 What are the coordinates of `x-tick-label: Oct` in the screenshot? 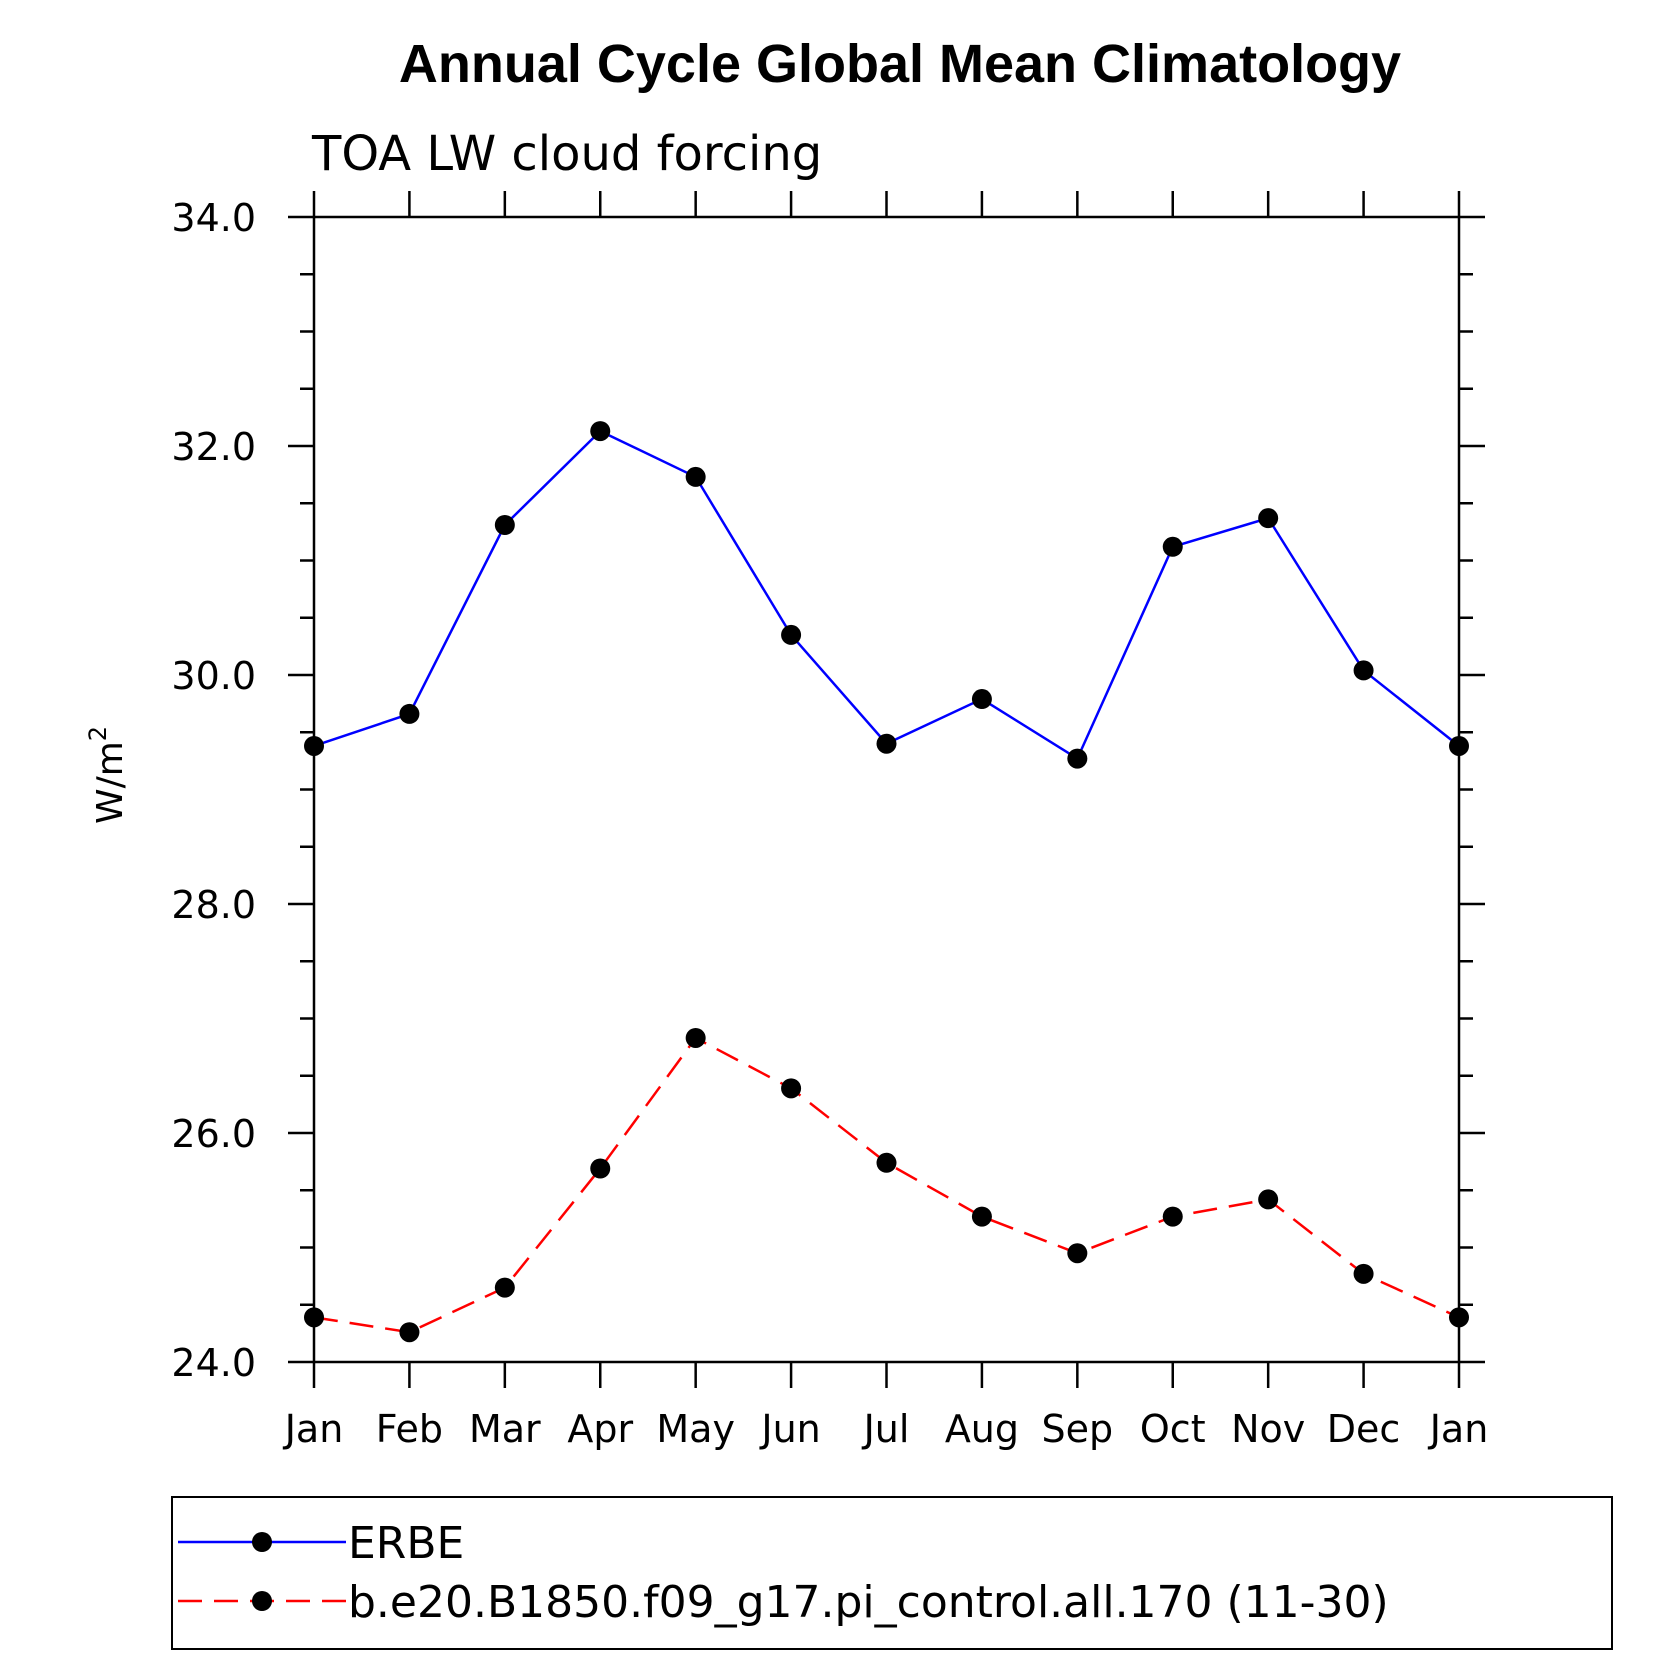 It's located at (1173, 1429).